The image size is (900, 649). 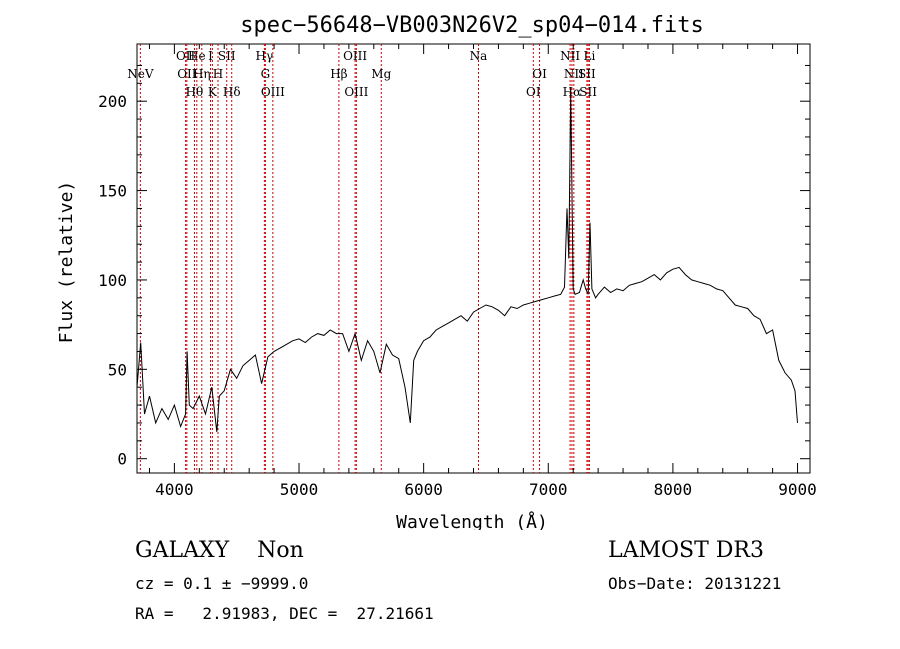 What do you see at coordinates (423, 489) in the screenshot?
I see `x-tick-label: 6000` at bounding box center [423, 489].